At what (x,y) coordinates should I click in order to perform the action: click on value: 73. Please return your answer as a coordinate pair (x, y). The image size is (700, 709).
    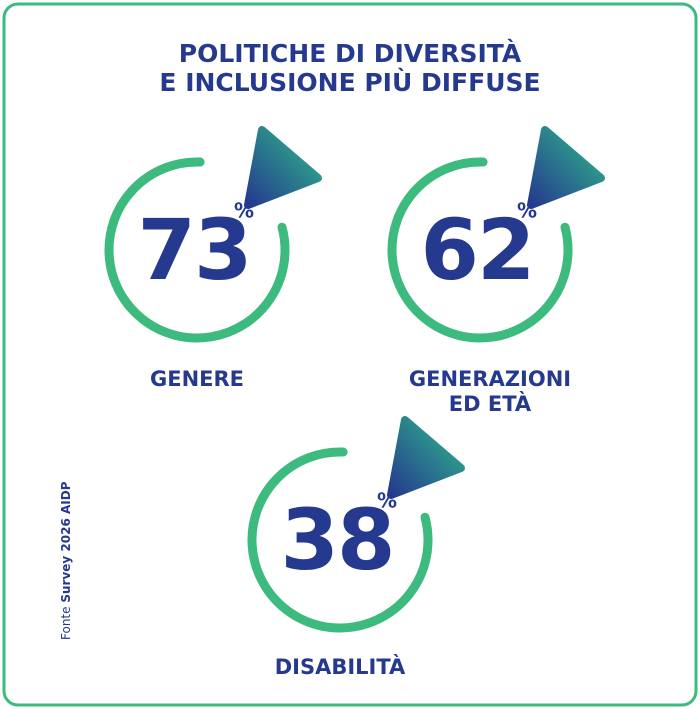
    Looking at the image, I should click on (194, 250).